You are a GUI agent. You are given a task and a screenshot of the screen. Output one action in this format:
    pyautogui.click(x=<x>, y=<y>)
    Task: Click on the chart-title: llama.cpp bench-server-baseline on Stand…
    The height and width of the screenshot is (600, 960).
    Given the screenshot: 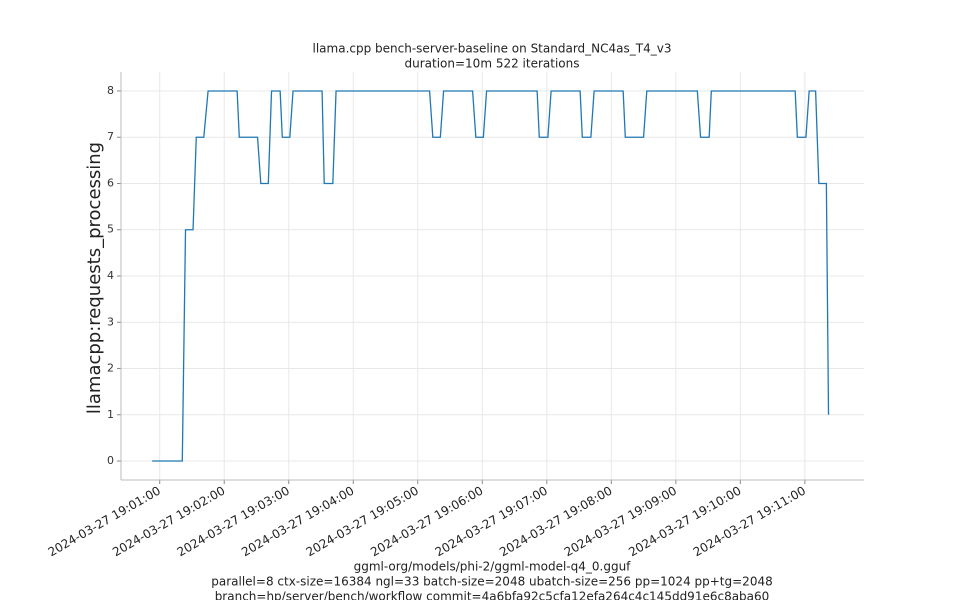 What is the action you would take?
    pyautogui.click(x=492, y=49)
    